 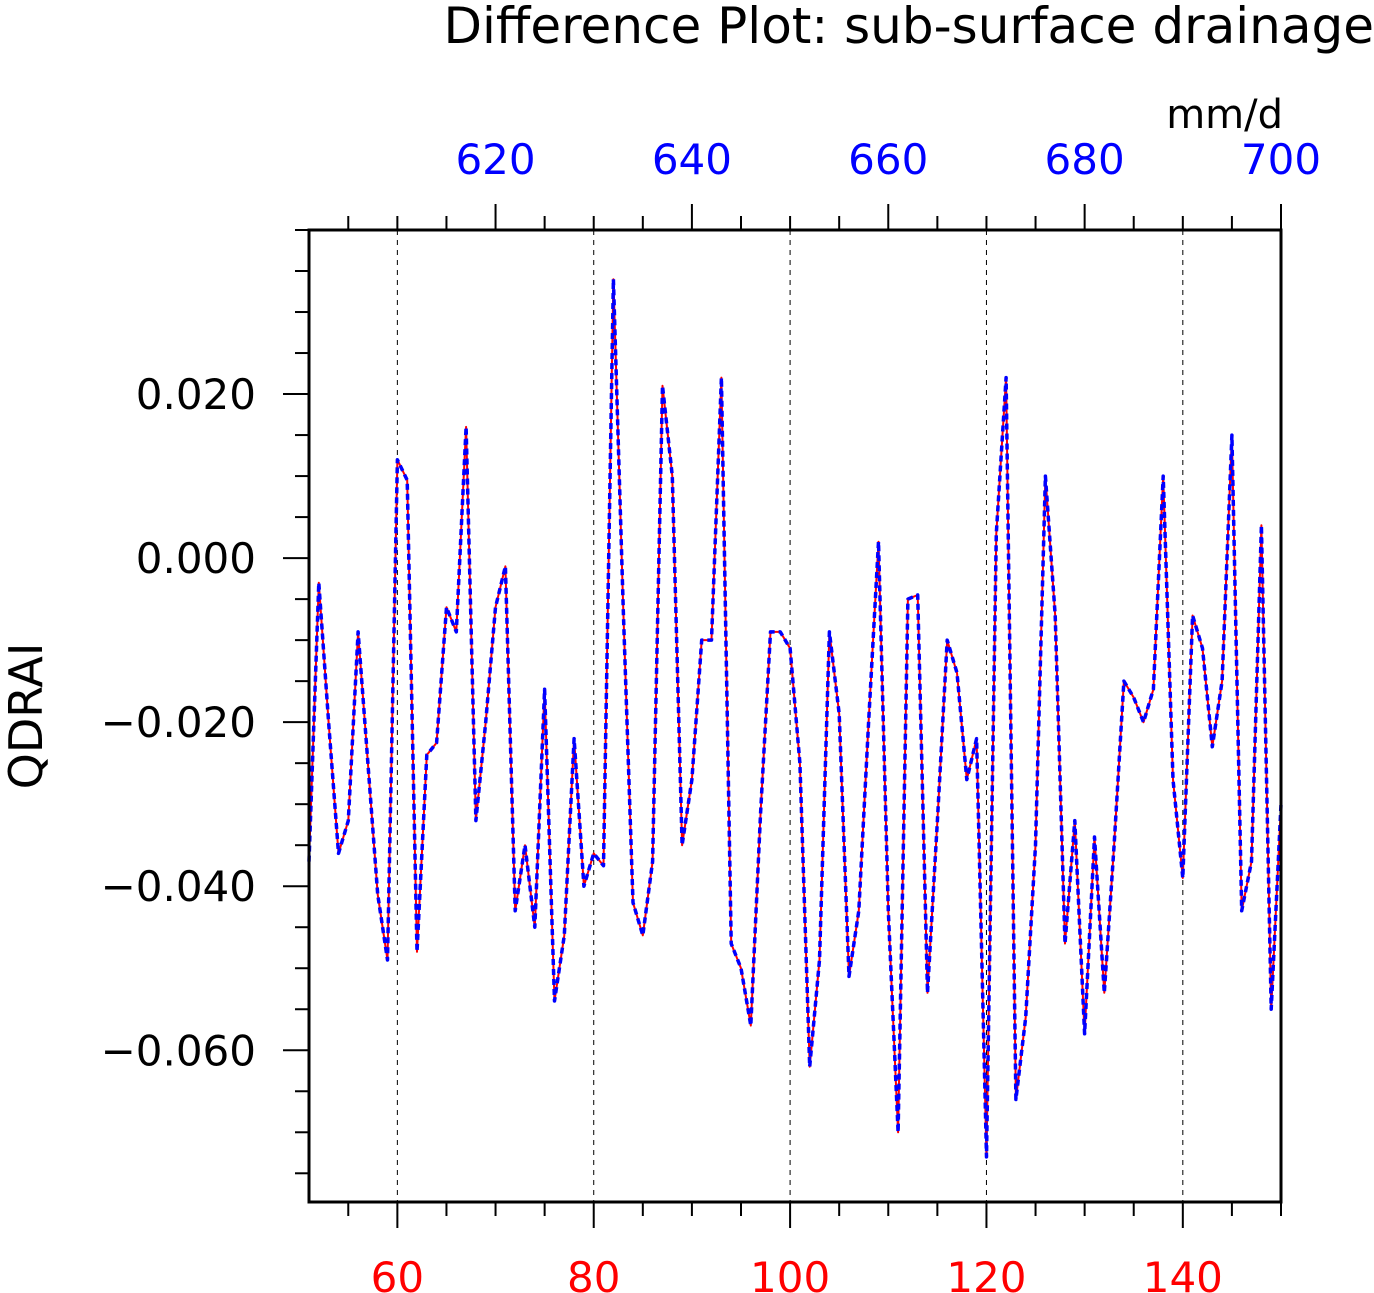 What do you see at coordinates (178, 1050) in the screenshot?
I see `y-tick-label: −0.060` at bounding box center [178, 1050].